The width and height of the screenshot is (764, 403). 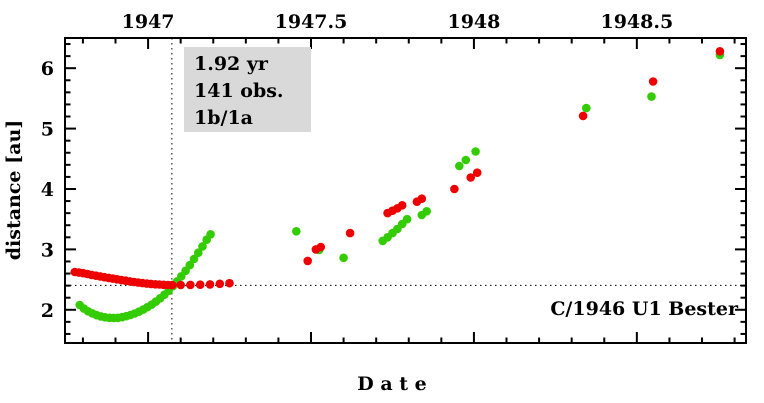 What do you see at coordinates (47, 130) in the screenshot?
I see `y-tick-label: 5` at bounding box center [47, 130].